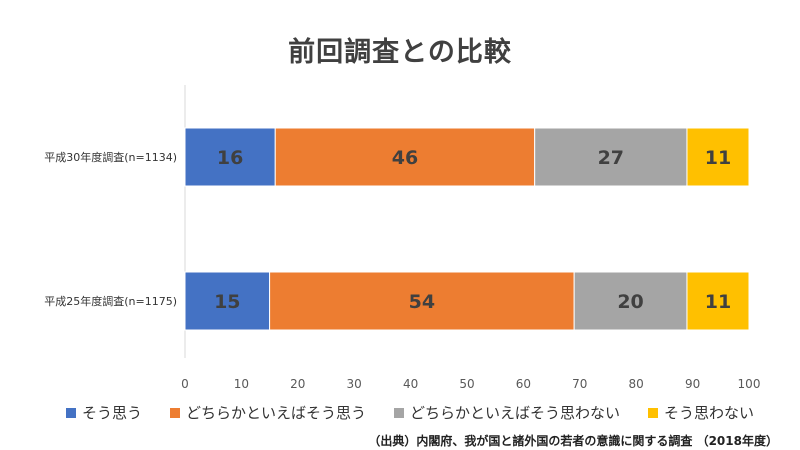  Describe the element at coordinates (110, 301) in the screenshot. I see `category-label: 平成25年度調査(n=1175)` at that location.